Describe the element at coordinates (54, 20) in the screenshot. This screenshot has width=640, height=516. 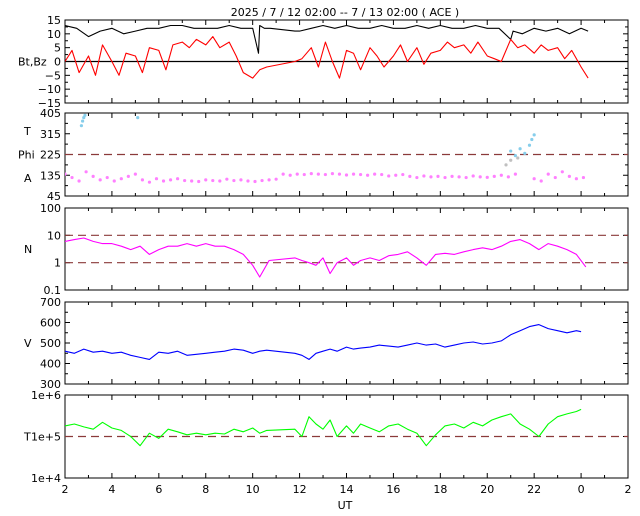
I see `y-tick-label: 15` at that location.